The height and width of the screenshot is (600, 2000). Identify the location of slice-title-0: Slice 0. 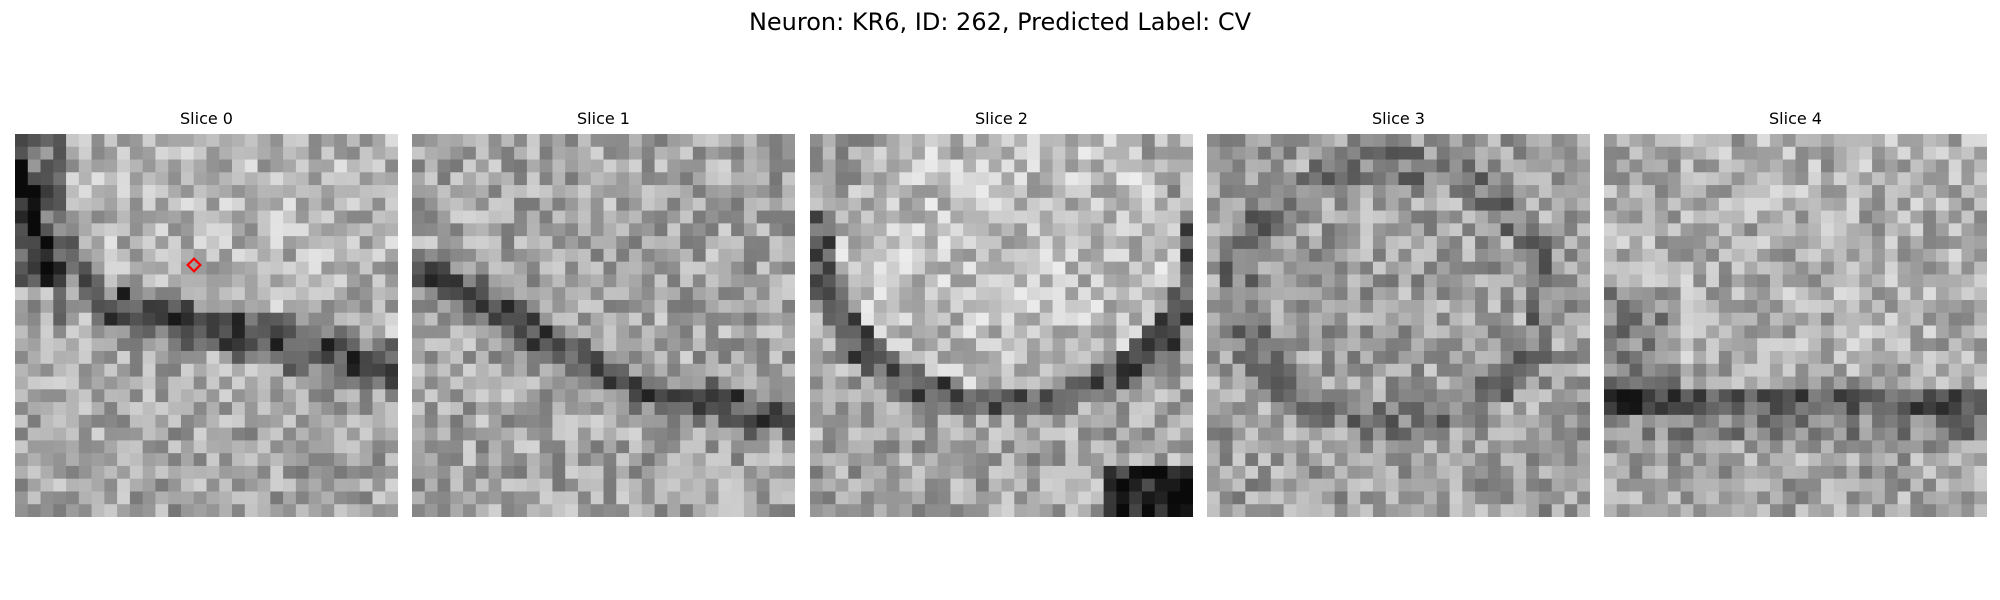
(206, 119).